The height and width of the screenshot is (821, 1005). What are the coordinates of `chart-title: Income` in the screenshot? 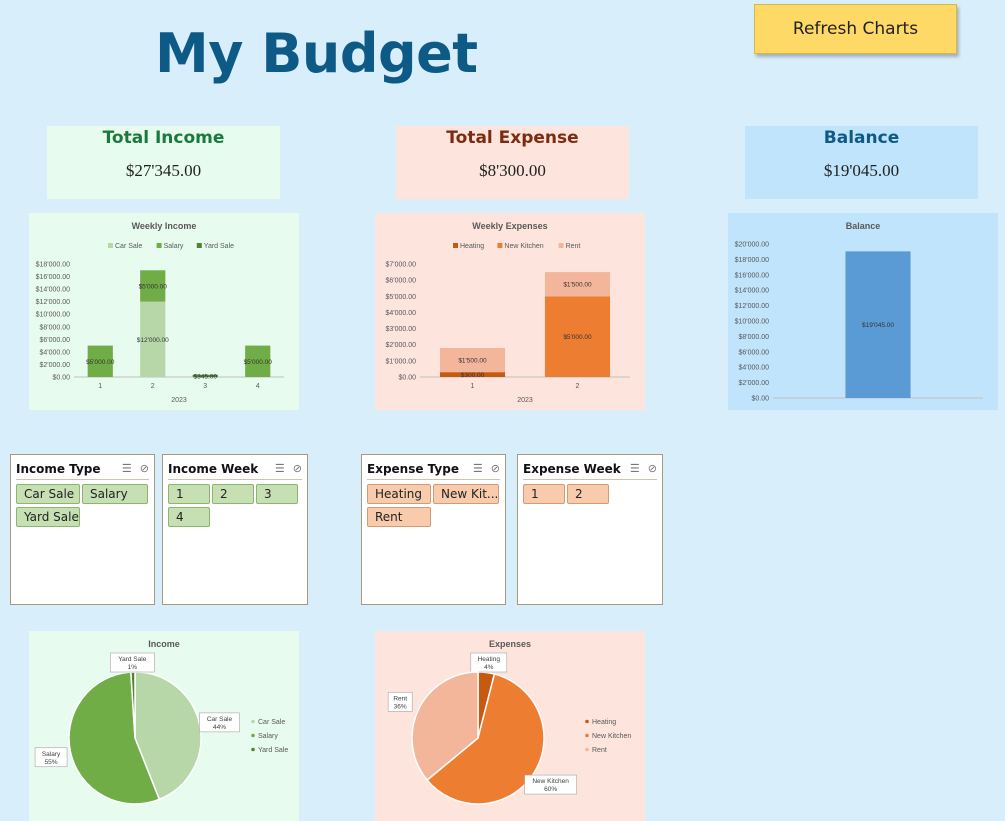 It's located at (164, 644).